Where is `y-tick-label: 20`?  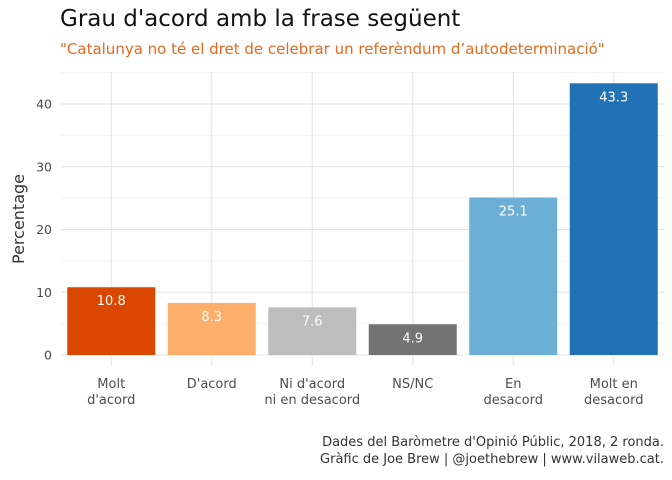 y-tick-label: 20 is located at coordinates (44, 229).